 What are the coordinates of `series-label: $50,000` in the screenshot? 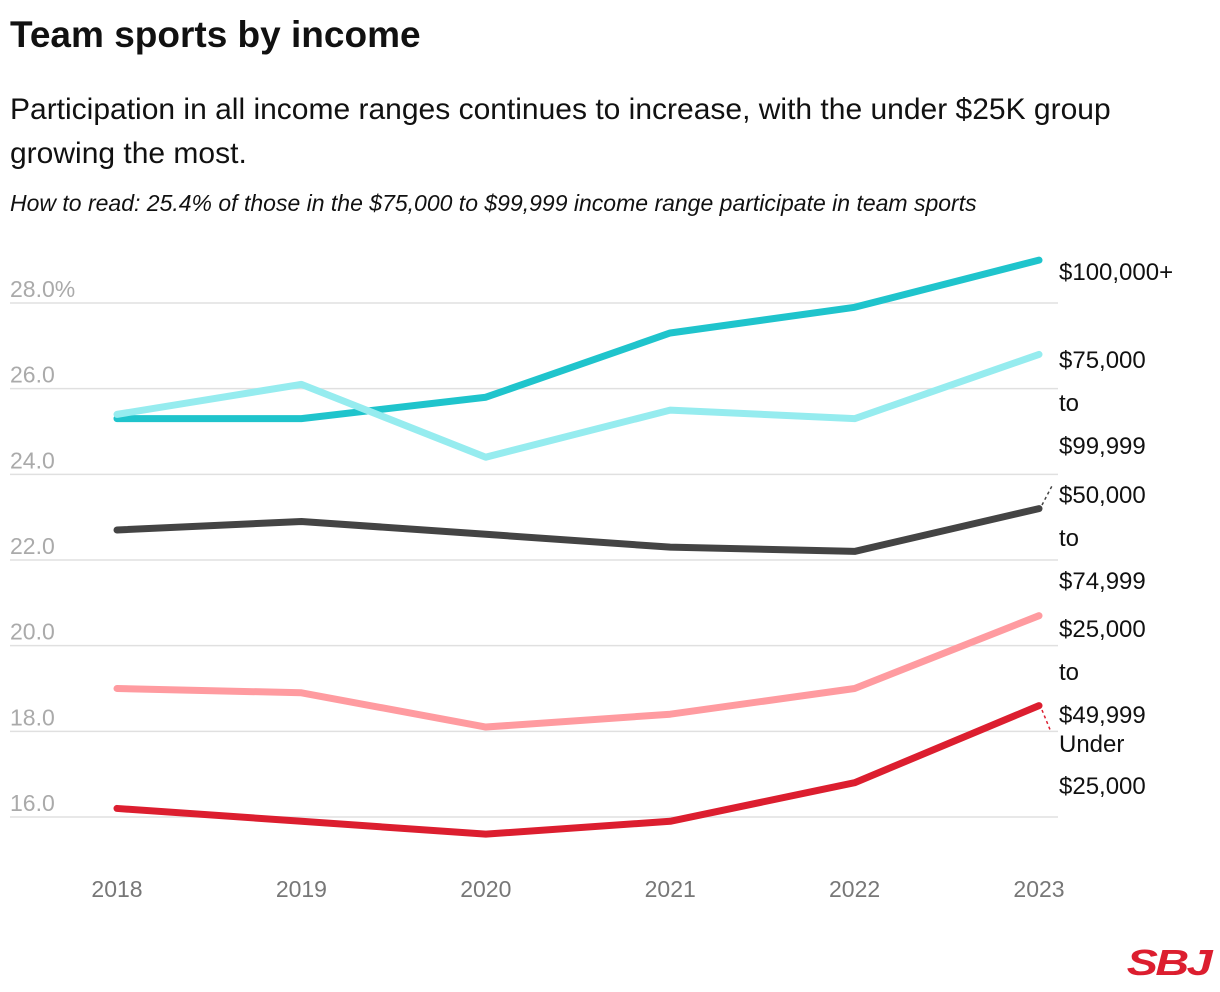 It's located at (1102, 495).